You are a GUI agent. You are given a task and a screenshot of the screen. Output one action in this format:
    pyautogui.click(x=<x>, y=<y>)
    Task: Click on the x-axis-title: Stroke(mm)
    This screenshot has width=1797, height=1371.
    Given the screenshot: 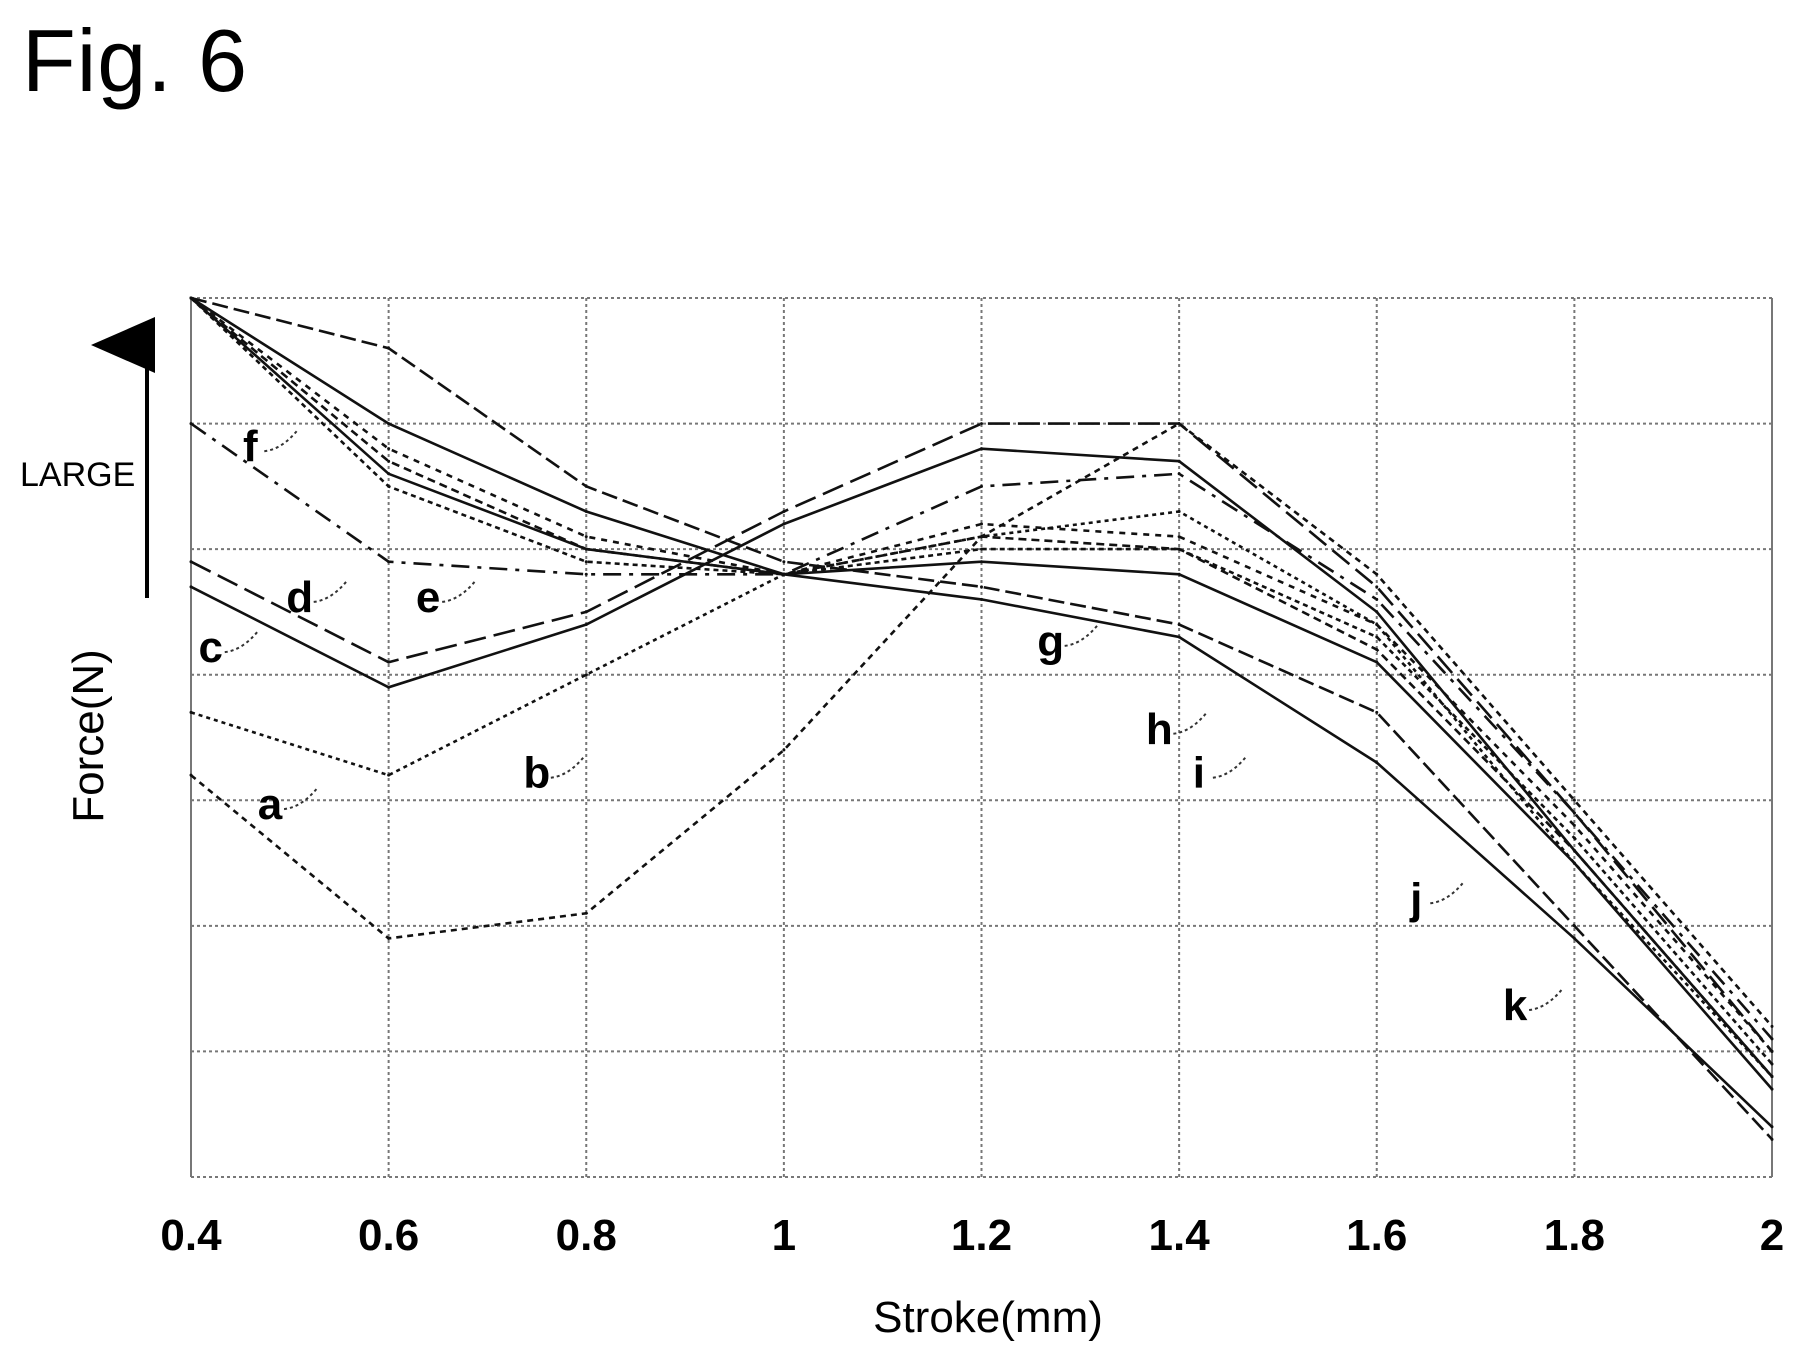 What is the action you would take?
    pyautogui.click(x=988, y=1317)
    